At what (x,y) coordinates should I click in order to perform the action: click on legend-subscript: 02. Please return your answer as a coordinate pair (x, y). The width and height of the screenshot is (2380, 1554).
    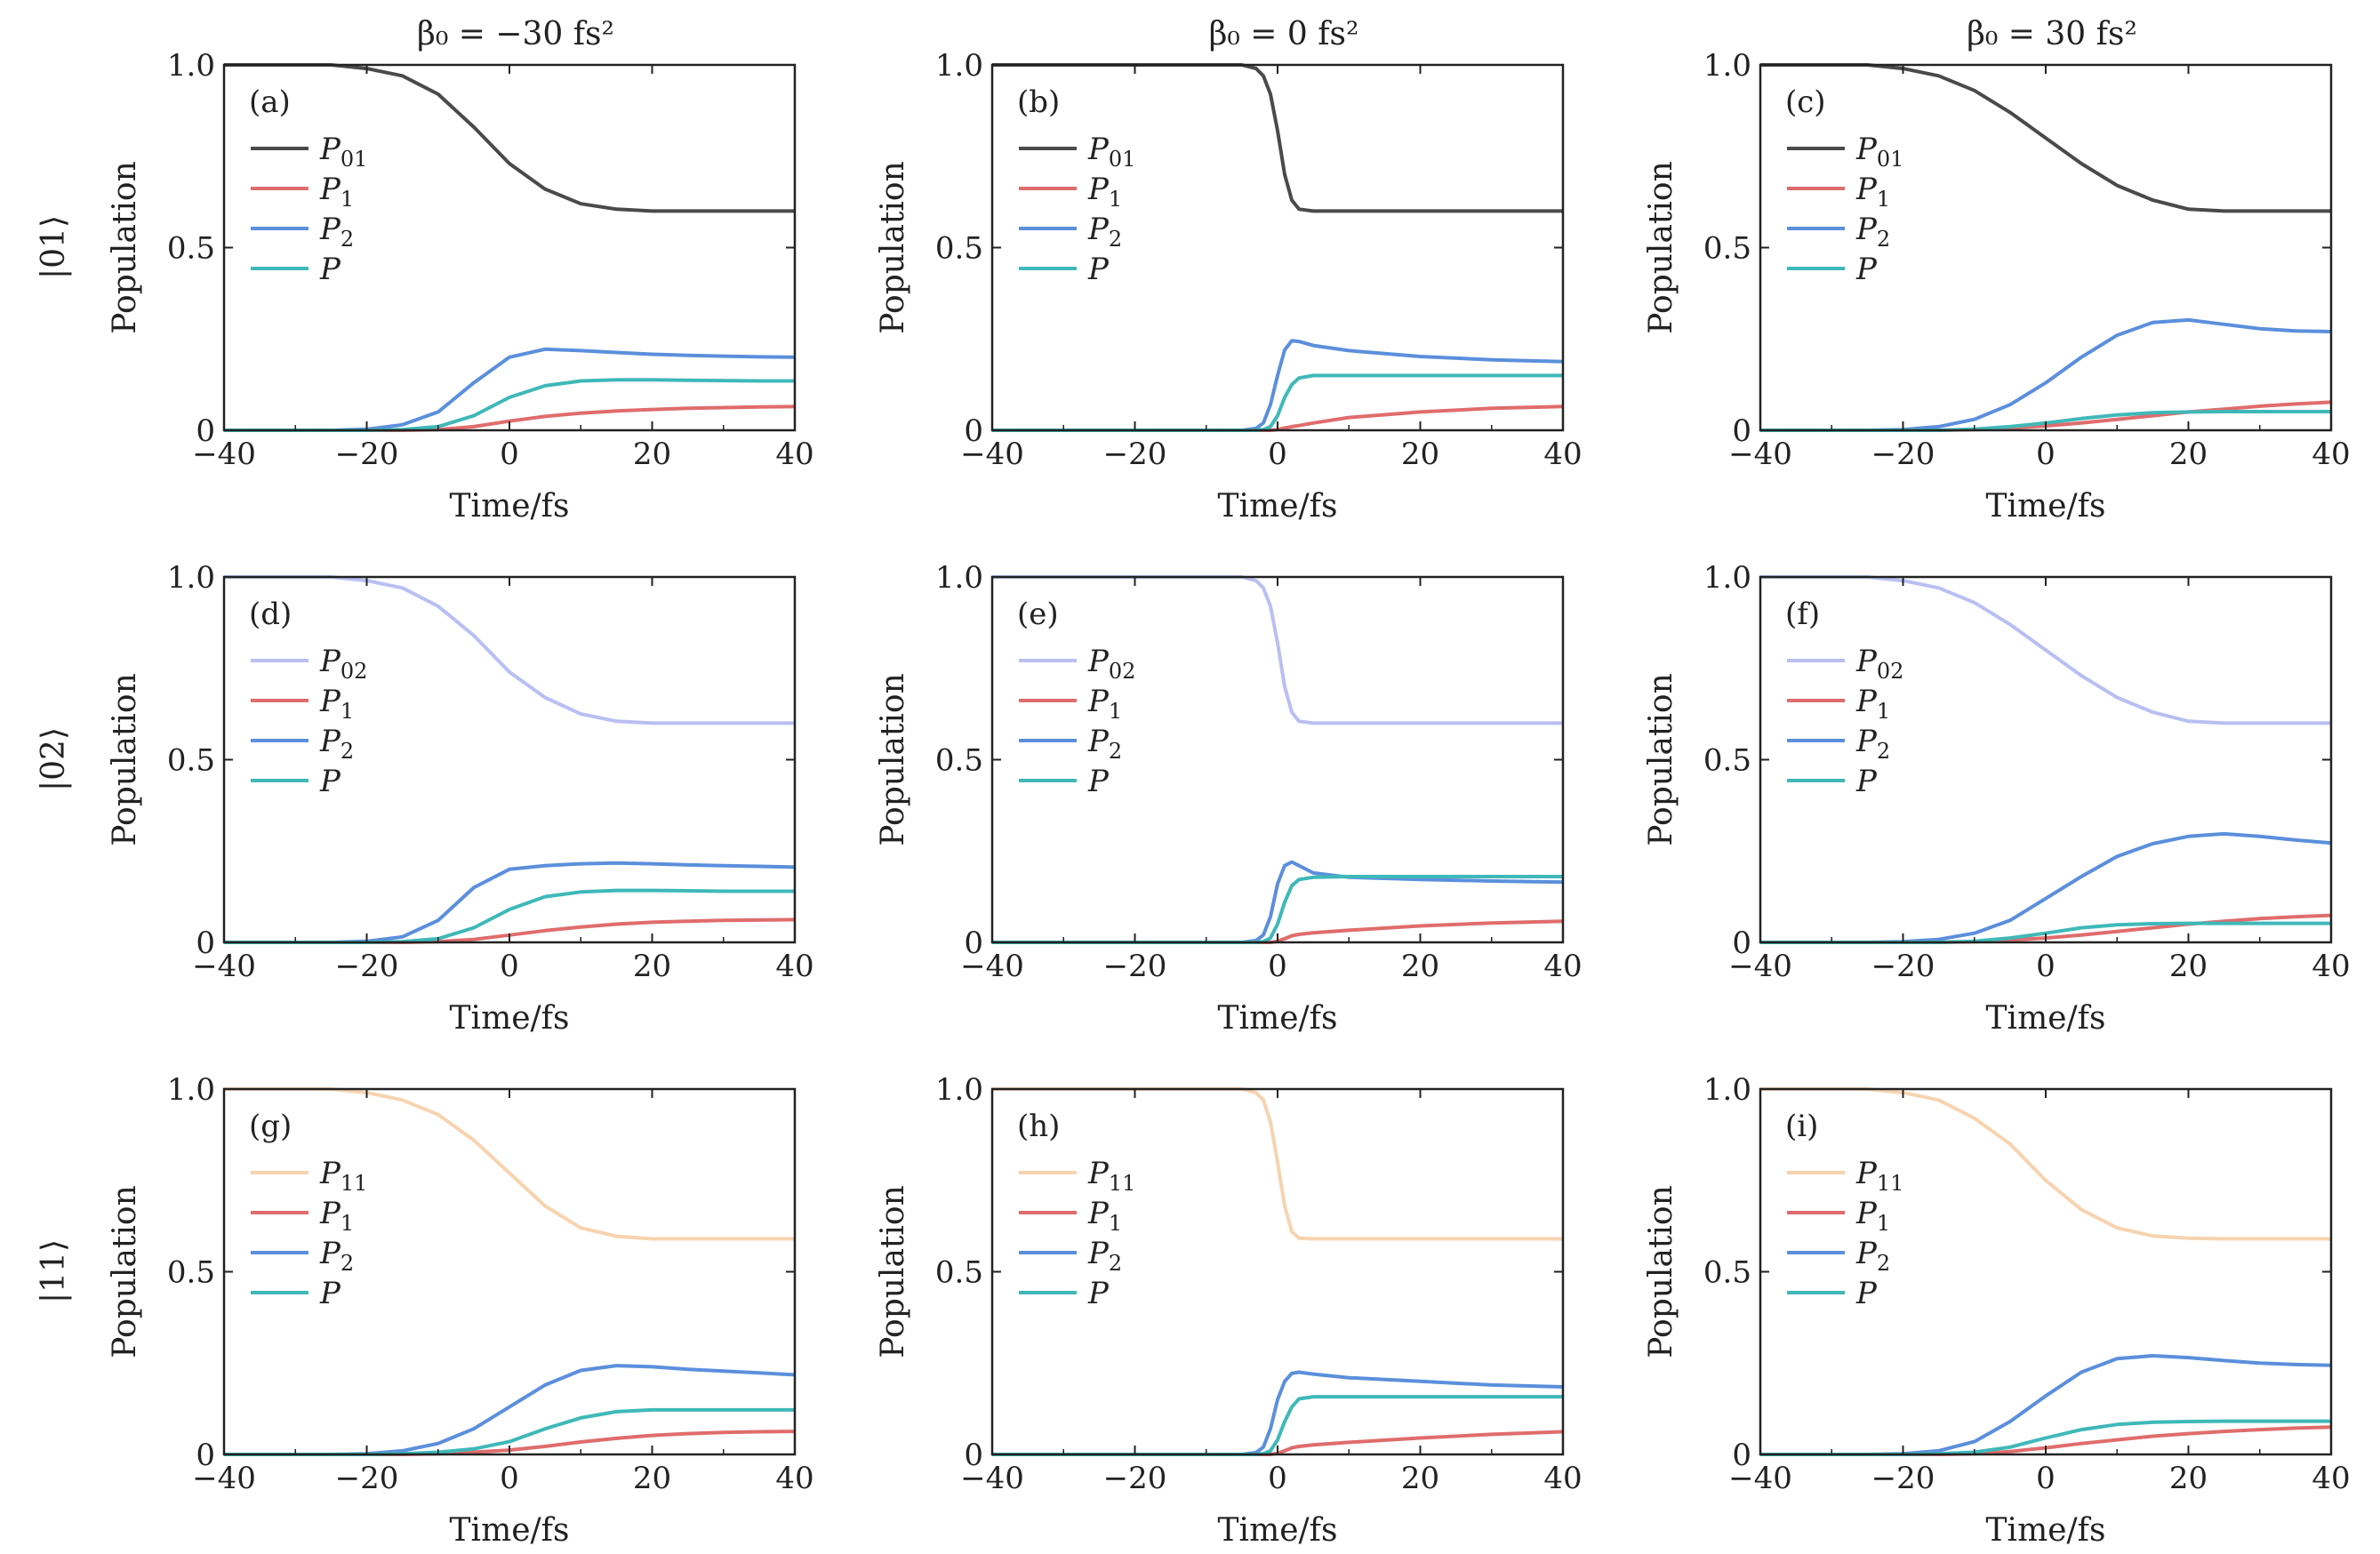
    Looking at the image, I should click on (1122, 671).